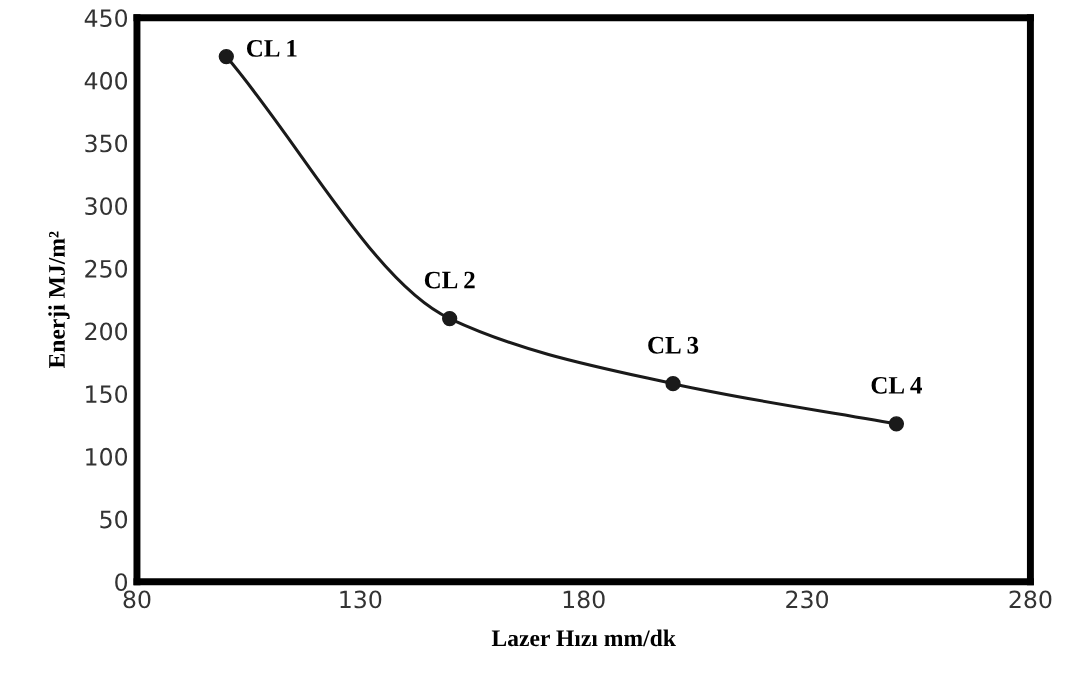 This screenshot has height=682, width=1070. Describe the element at coordinates (449, 280) in the screenshot. I see `annotation: CL 2` at that location.